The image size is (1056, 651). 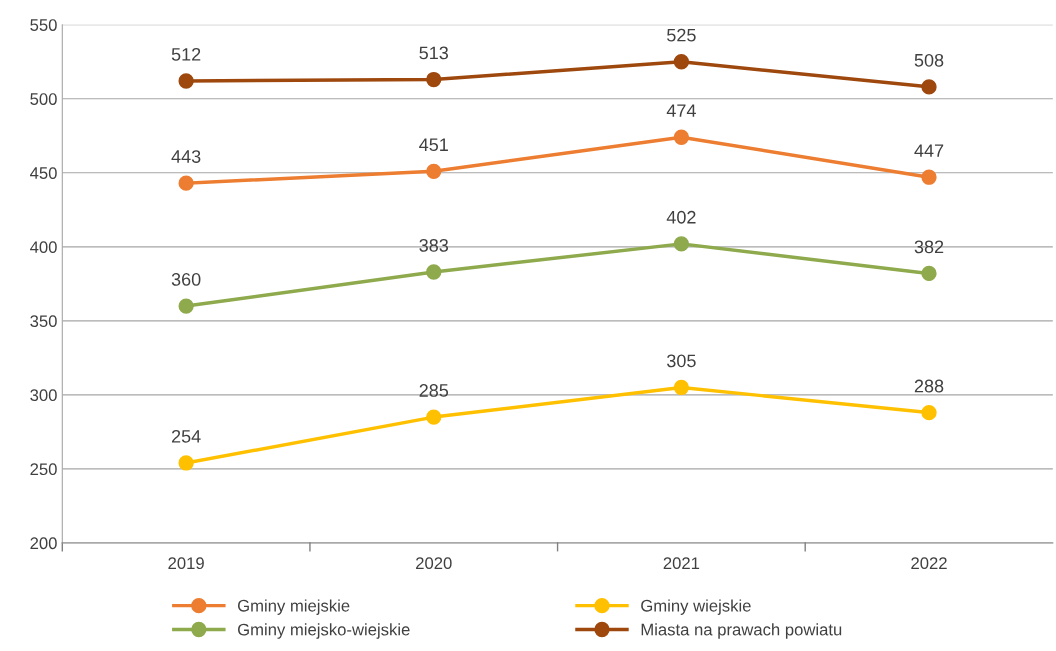 What do you see at coordinates (186, 54) in the screenshot?
I see `data-label: 512` at bounding box center [186, 54].